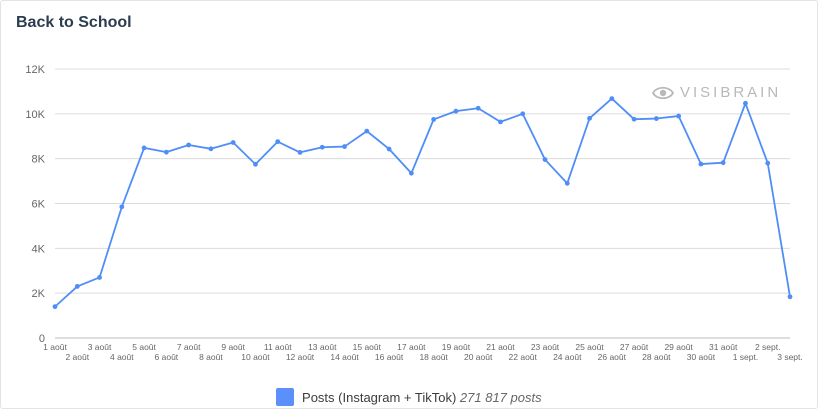 Image resolution: width=818 pixels, height=409 pixels. What do you see at coordinates (211, 357) in the screenshot?
I see `x-tick-label: 8 août` at bounding box center [211, 357].